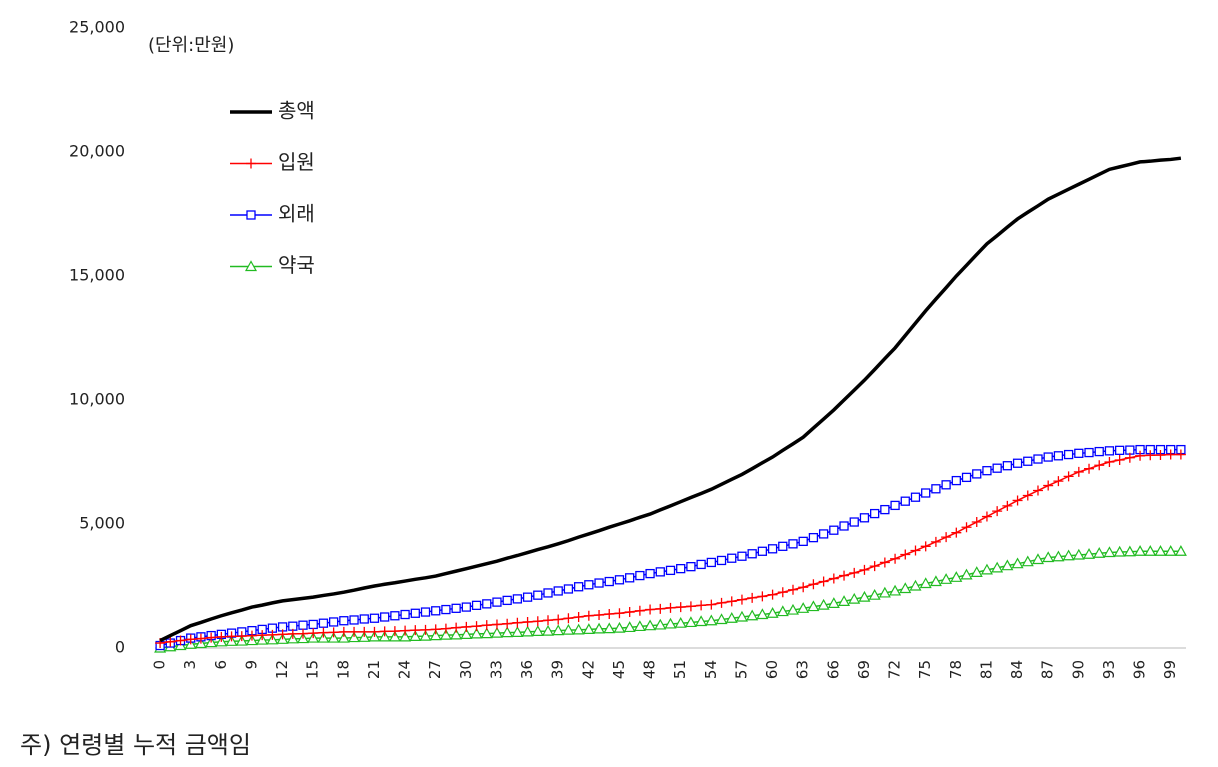 The image size is (1218, 767). Describe the element at coordinates (527, 669) in the screenshot. I see `x-tick-label: 36` at that location.